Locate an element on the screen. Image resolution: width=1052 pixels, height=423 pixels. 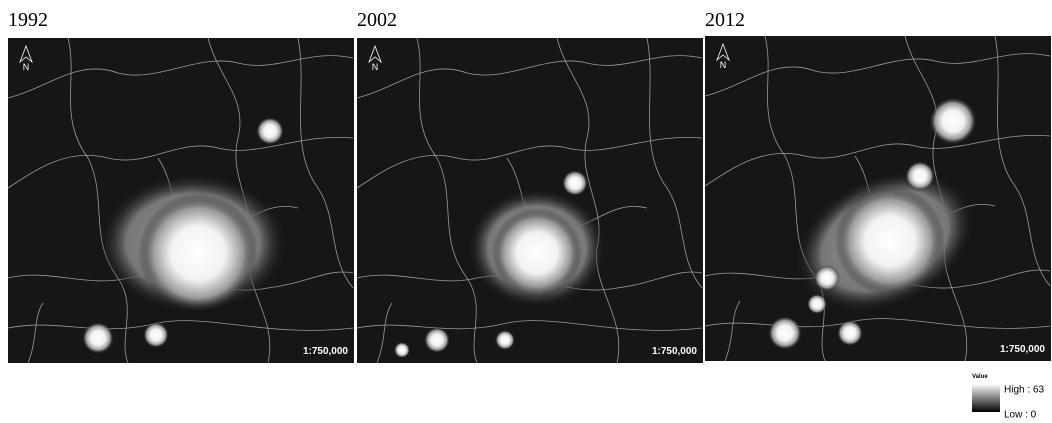
year-label: 1992 is located at coordinates (28, 20).